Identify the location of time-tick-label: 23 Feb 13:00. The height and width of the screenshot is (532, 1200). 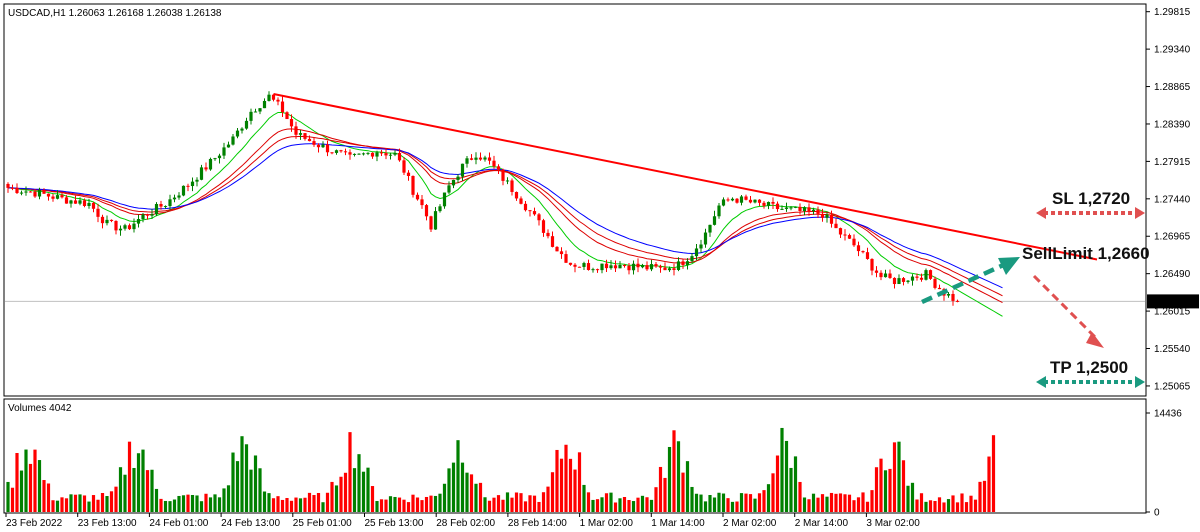
(107, 523).